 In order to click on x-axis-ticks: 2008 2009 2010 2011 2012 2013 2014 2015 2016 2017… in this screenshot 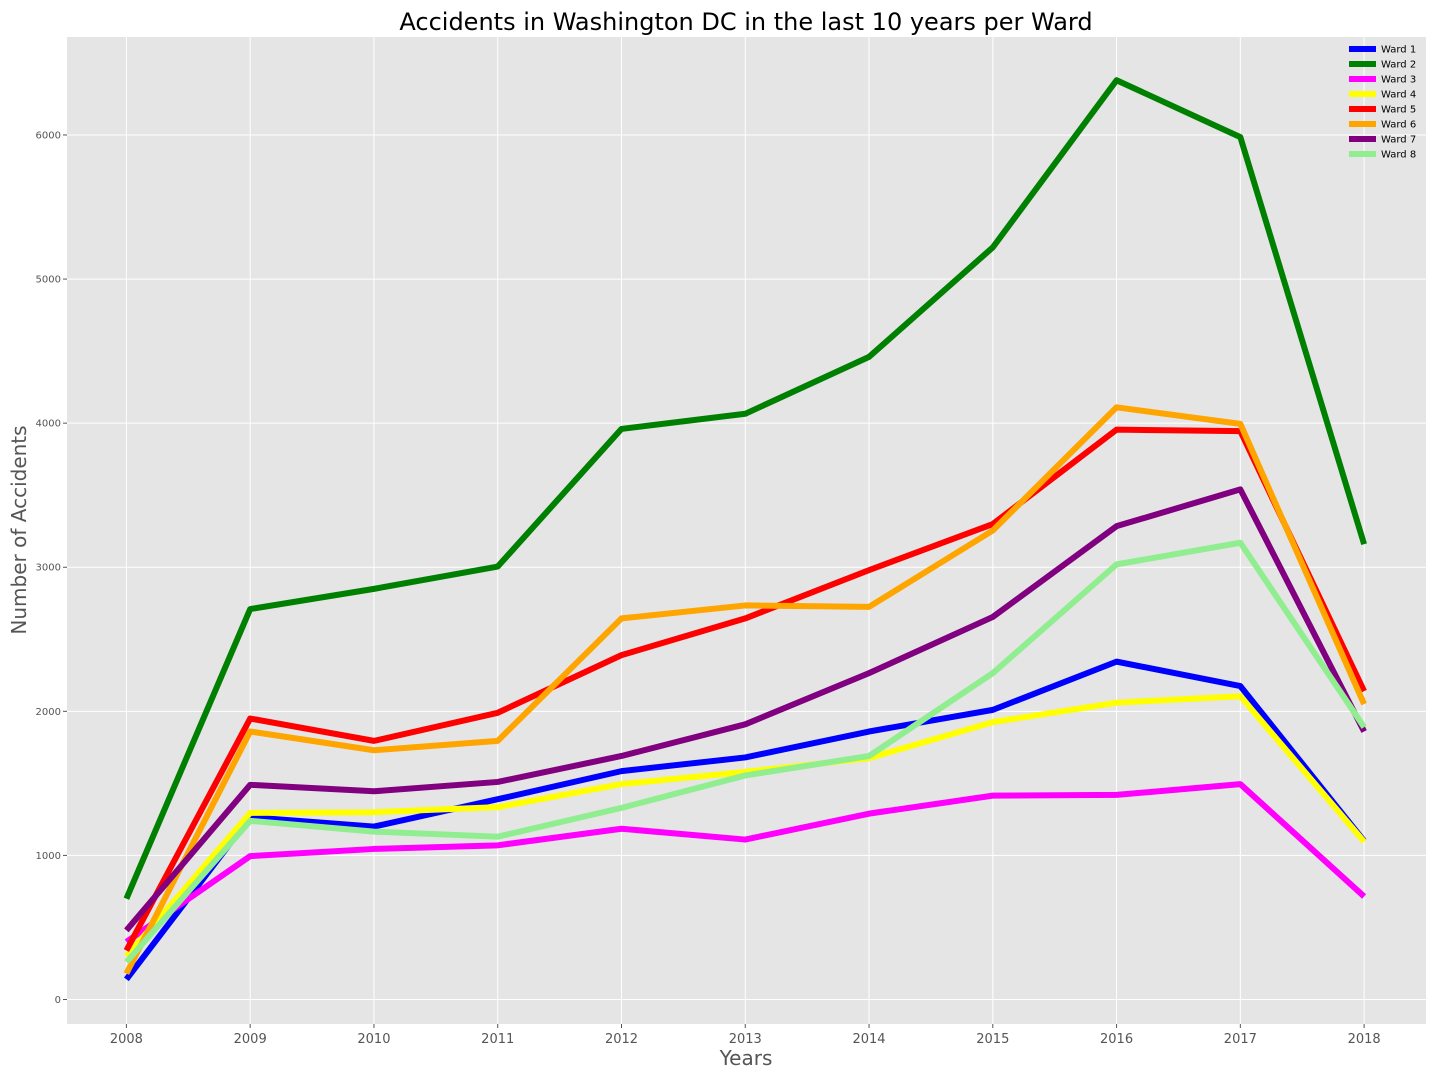, I will do `click(745, 1035)`.